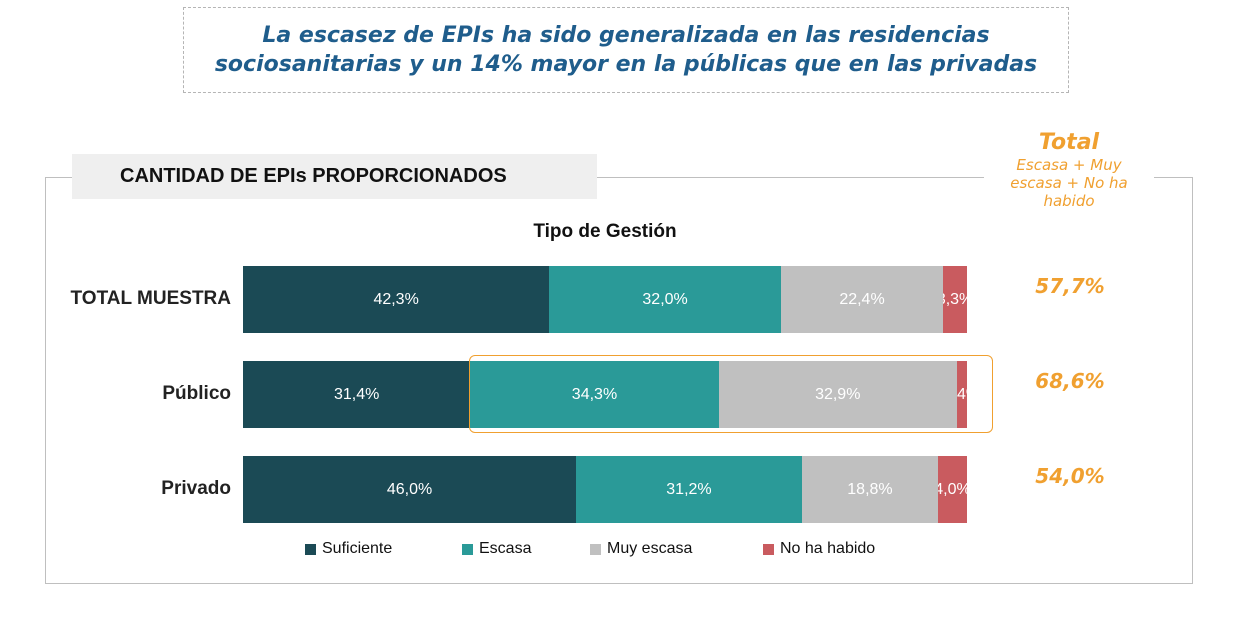 This screenshot has height=621, width=1242. I want to click on bar-segment-muy-escasa: 18,8%, so click(870, 489).